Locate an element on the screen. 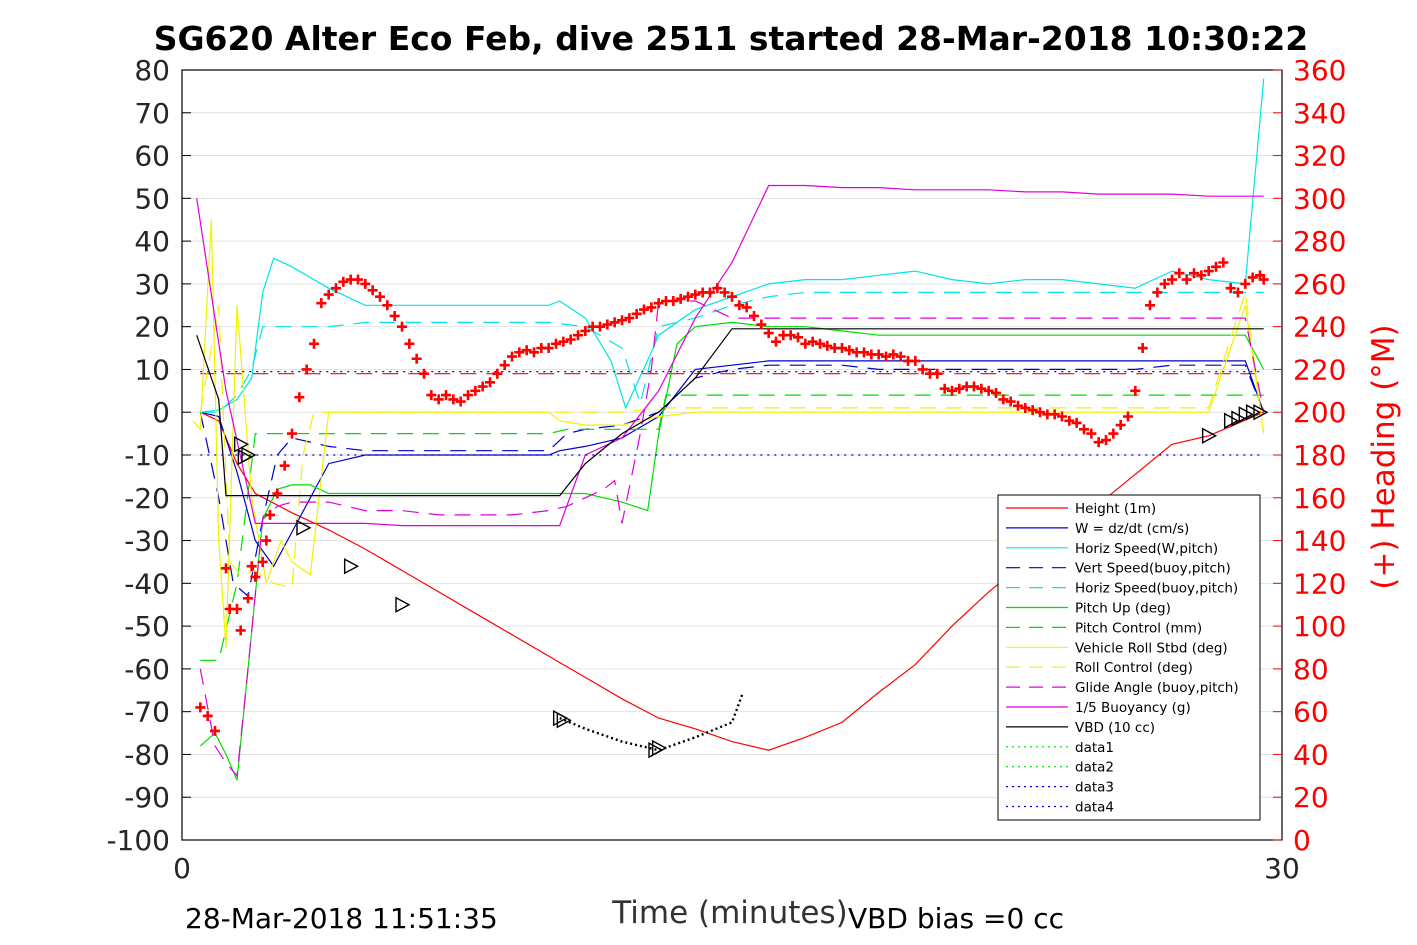  legend-label: Vert Speed(buoy,pitch) is located at coordinates (1153, 569).